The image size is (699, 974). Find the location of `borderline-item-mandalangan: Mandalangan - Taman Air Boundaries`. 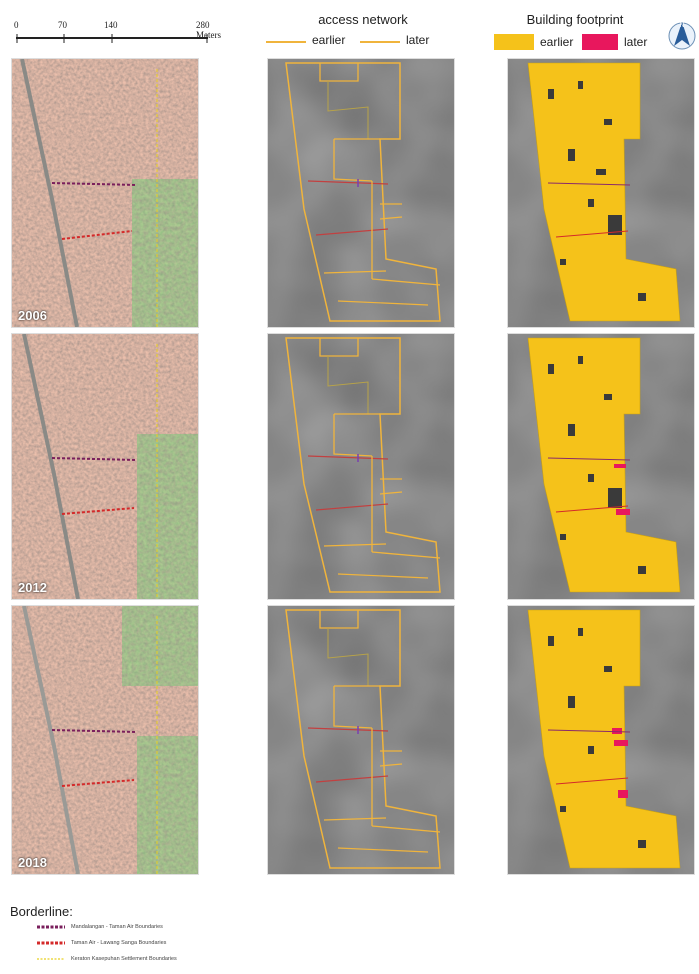

borderline-item-mandalangan: Mandalangan - Taman Air Boundaries is located at coordinates (100, 927).